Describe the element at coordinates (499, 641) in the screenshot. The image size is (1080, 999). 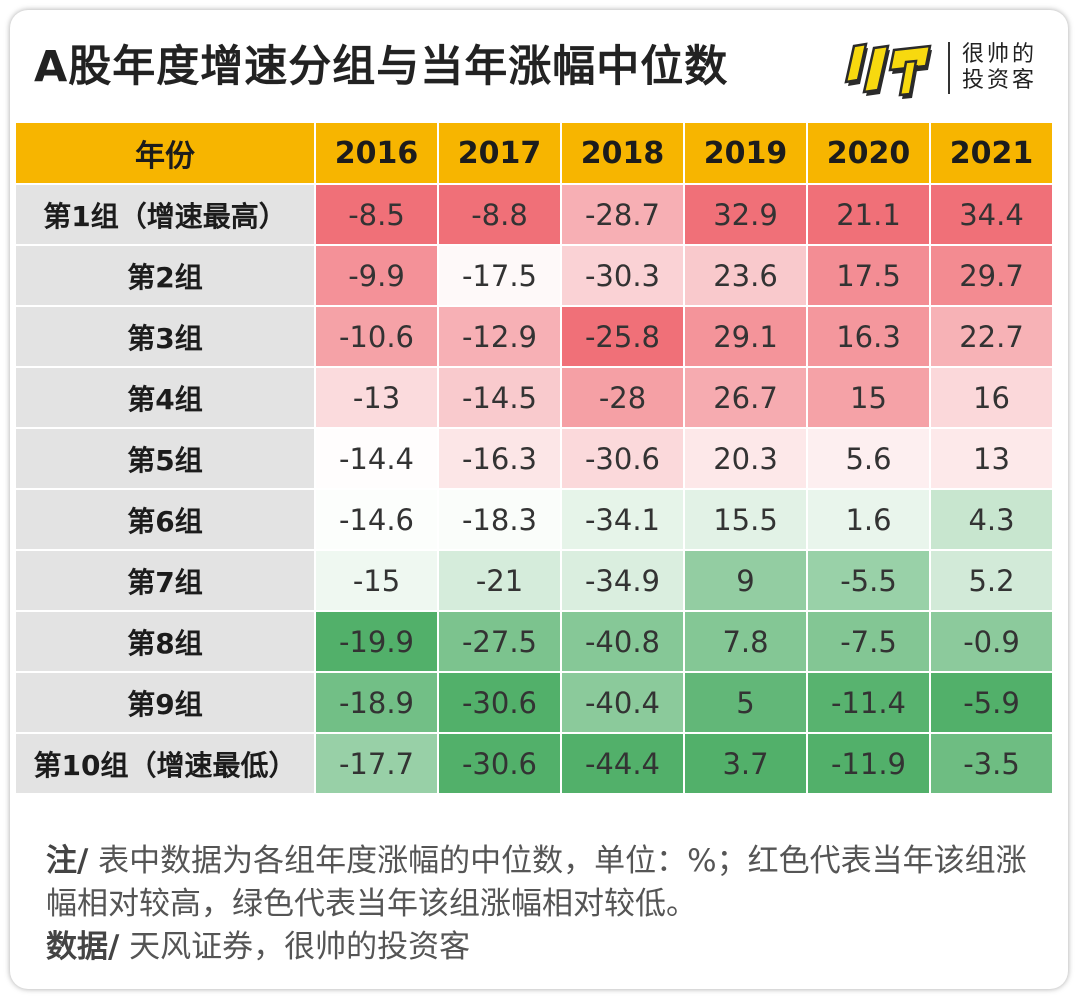
I see `heatmap-cell: -27.5` at that location.